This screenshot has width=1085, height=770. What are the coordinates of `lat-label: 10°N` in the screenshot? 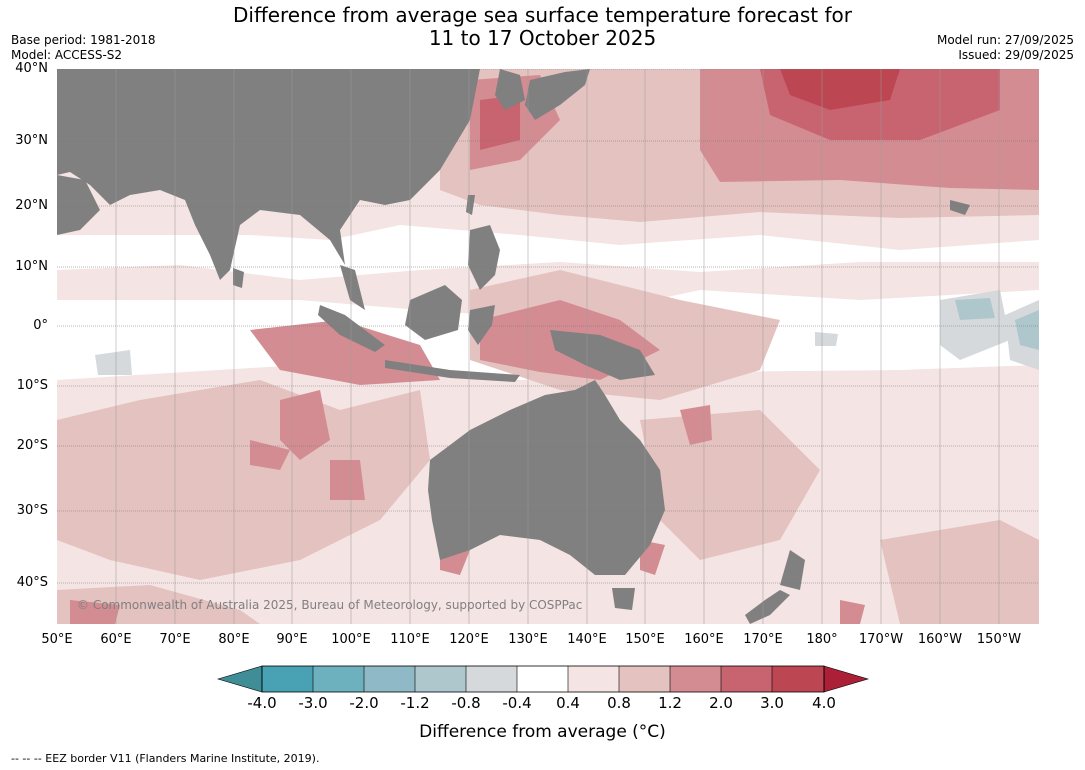 It's located at (31, 266).